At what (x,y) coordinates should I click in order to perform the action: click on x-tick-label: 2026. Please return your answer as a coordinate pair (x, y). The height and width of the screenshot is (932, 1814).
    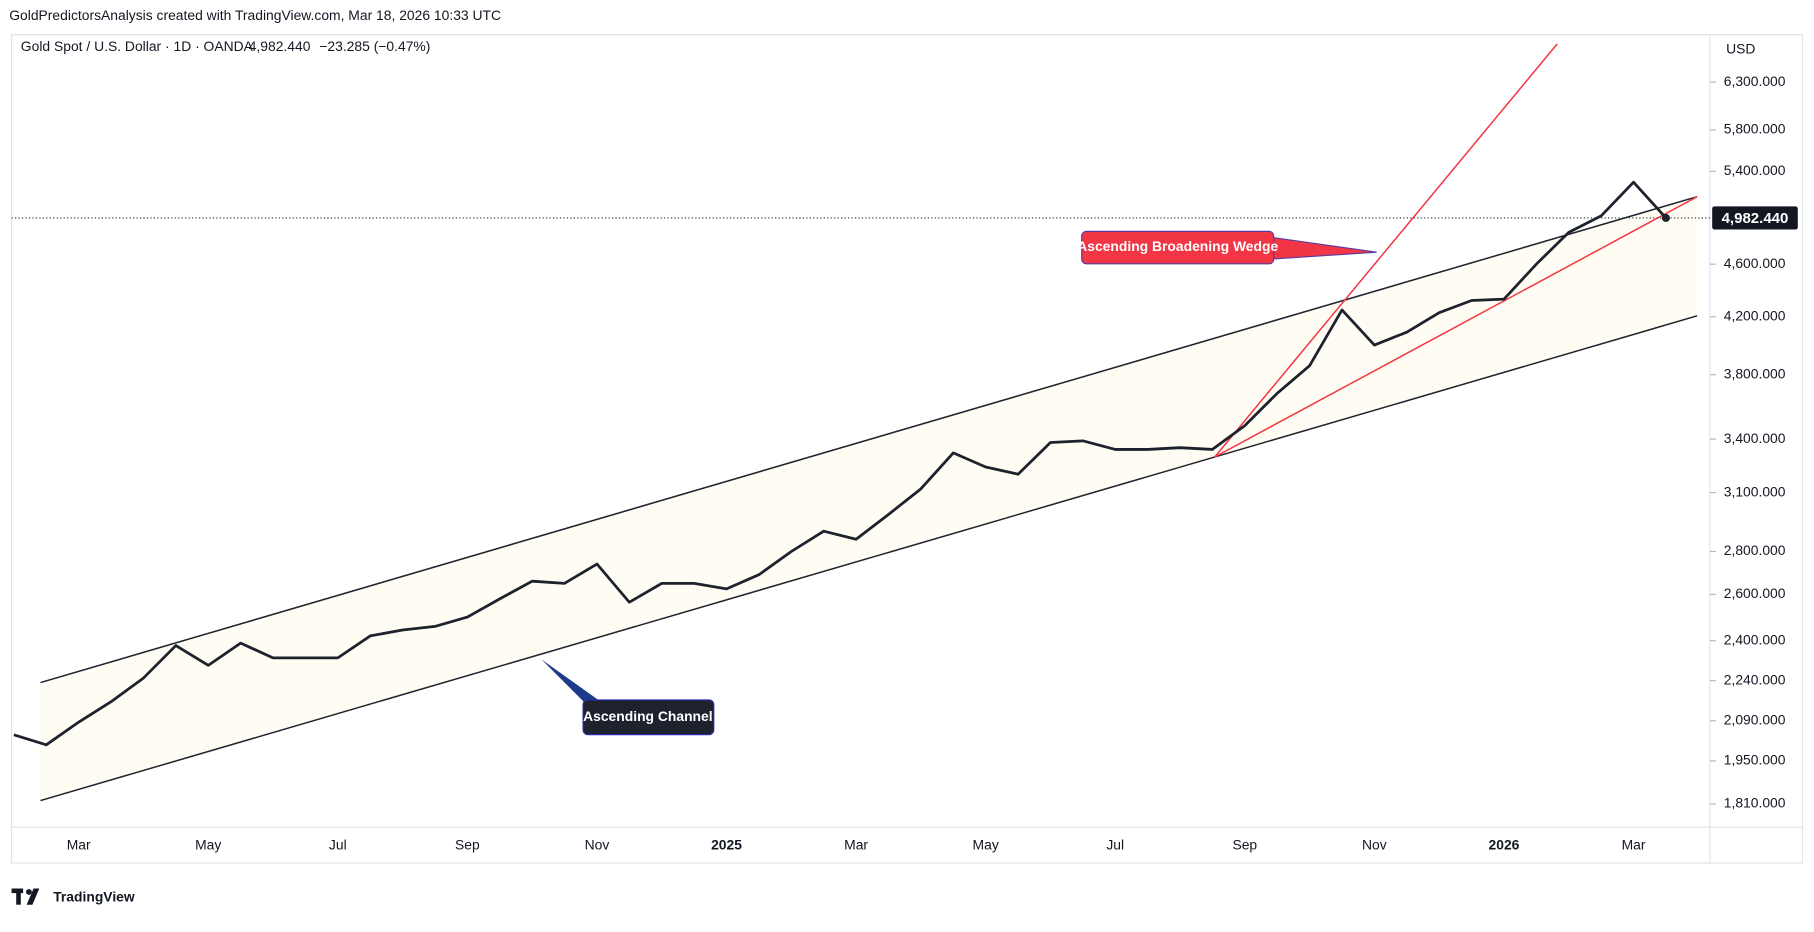
    Looking at the image, I should click on (1504, 844).